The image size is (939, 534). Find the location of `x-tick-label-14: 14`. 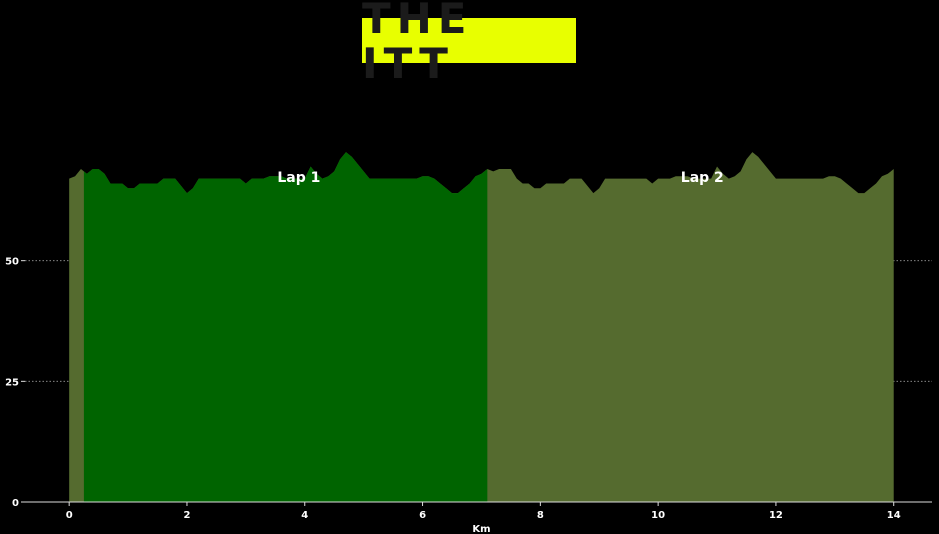

x-tick-label-14: 14 is located at coordinates (894, 515).